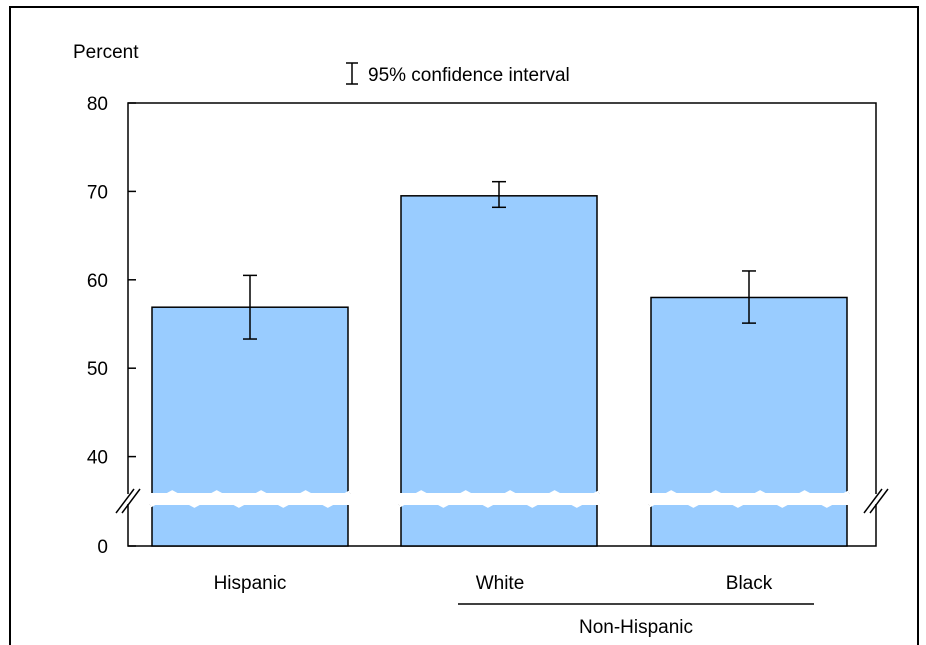 The height and width of the screenshot is (645, 926). I want to click on x-tick-label: White, so click(500, 583).